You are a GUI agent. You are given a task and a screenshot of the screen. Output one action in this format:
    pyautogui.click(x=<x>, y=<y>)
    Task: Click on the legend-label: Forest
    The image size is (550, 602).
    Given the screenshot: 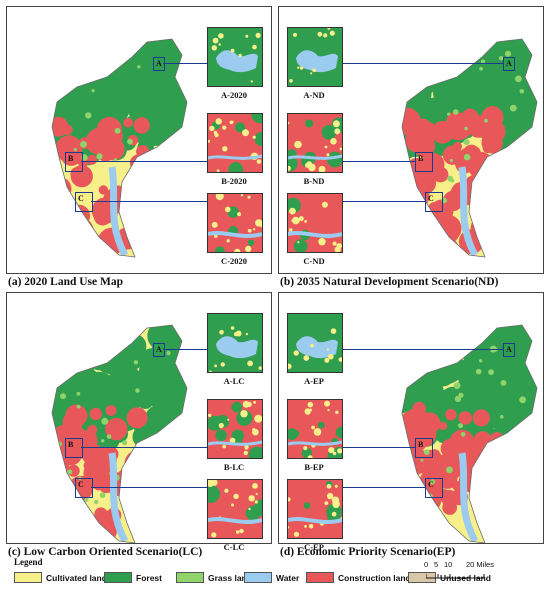 What is the action you would take?
    pyautogui.click(x=149, y=577)
    